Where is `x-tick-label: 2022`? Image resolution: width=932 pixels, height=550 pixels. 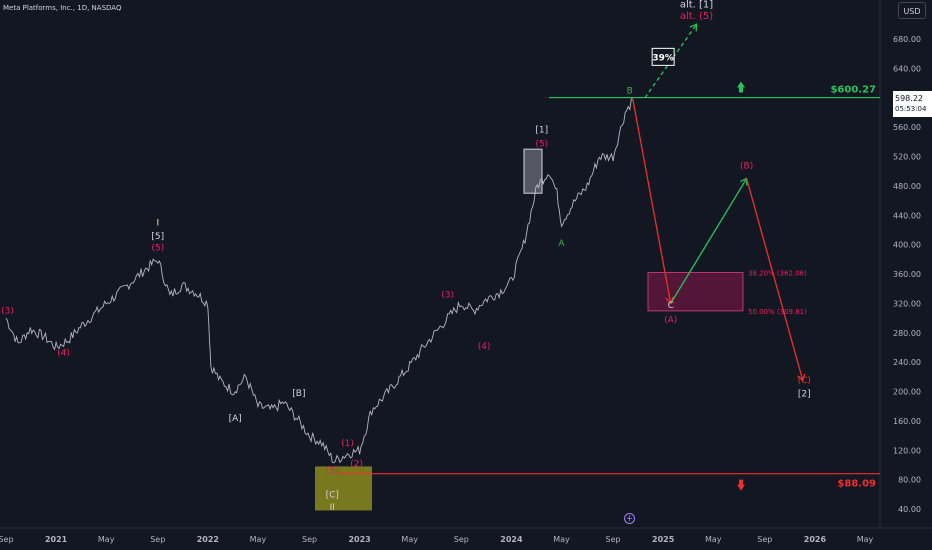 x-tick-label: 2022 is located at coordinates (208, 539).